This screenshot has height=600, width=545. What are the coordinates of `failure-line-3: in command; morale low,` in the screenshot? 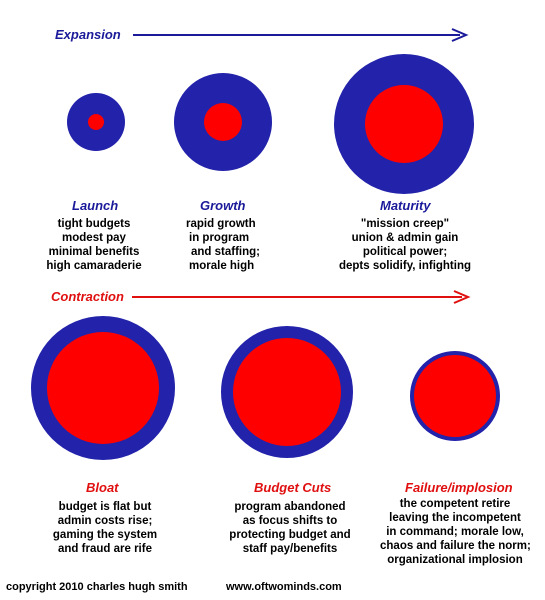 It's located at (455, 532).